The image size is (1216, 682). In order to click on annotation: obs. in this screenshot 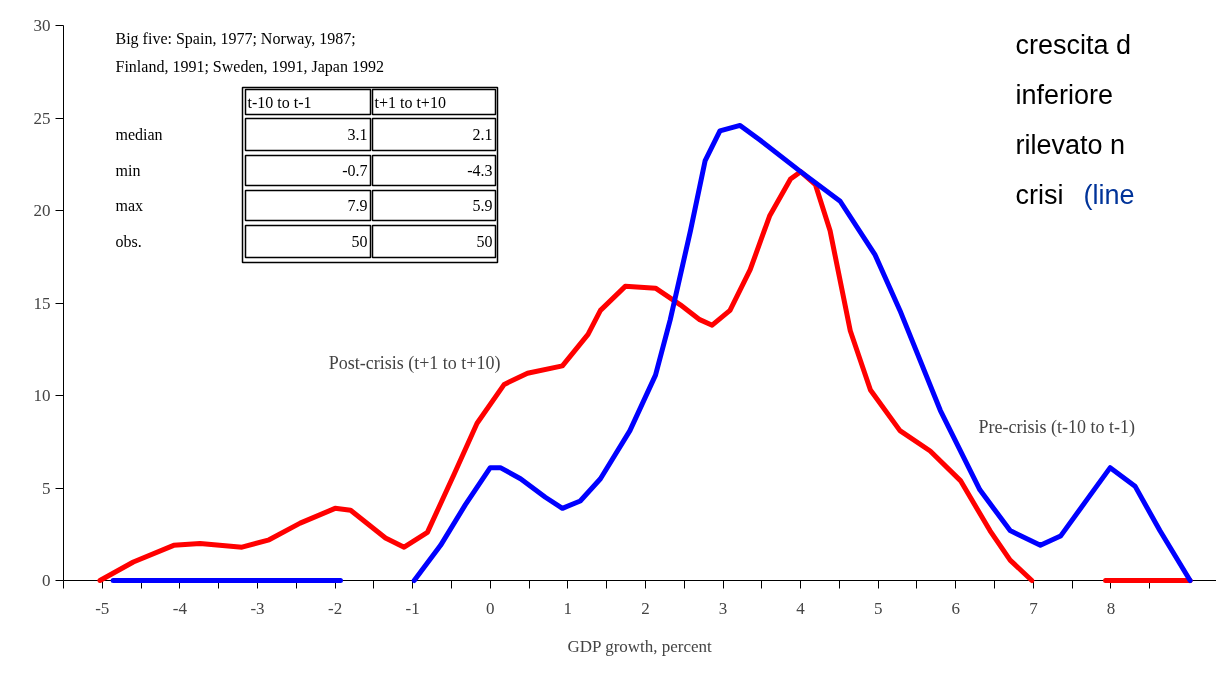, I will do `click(128, 241)`.